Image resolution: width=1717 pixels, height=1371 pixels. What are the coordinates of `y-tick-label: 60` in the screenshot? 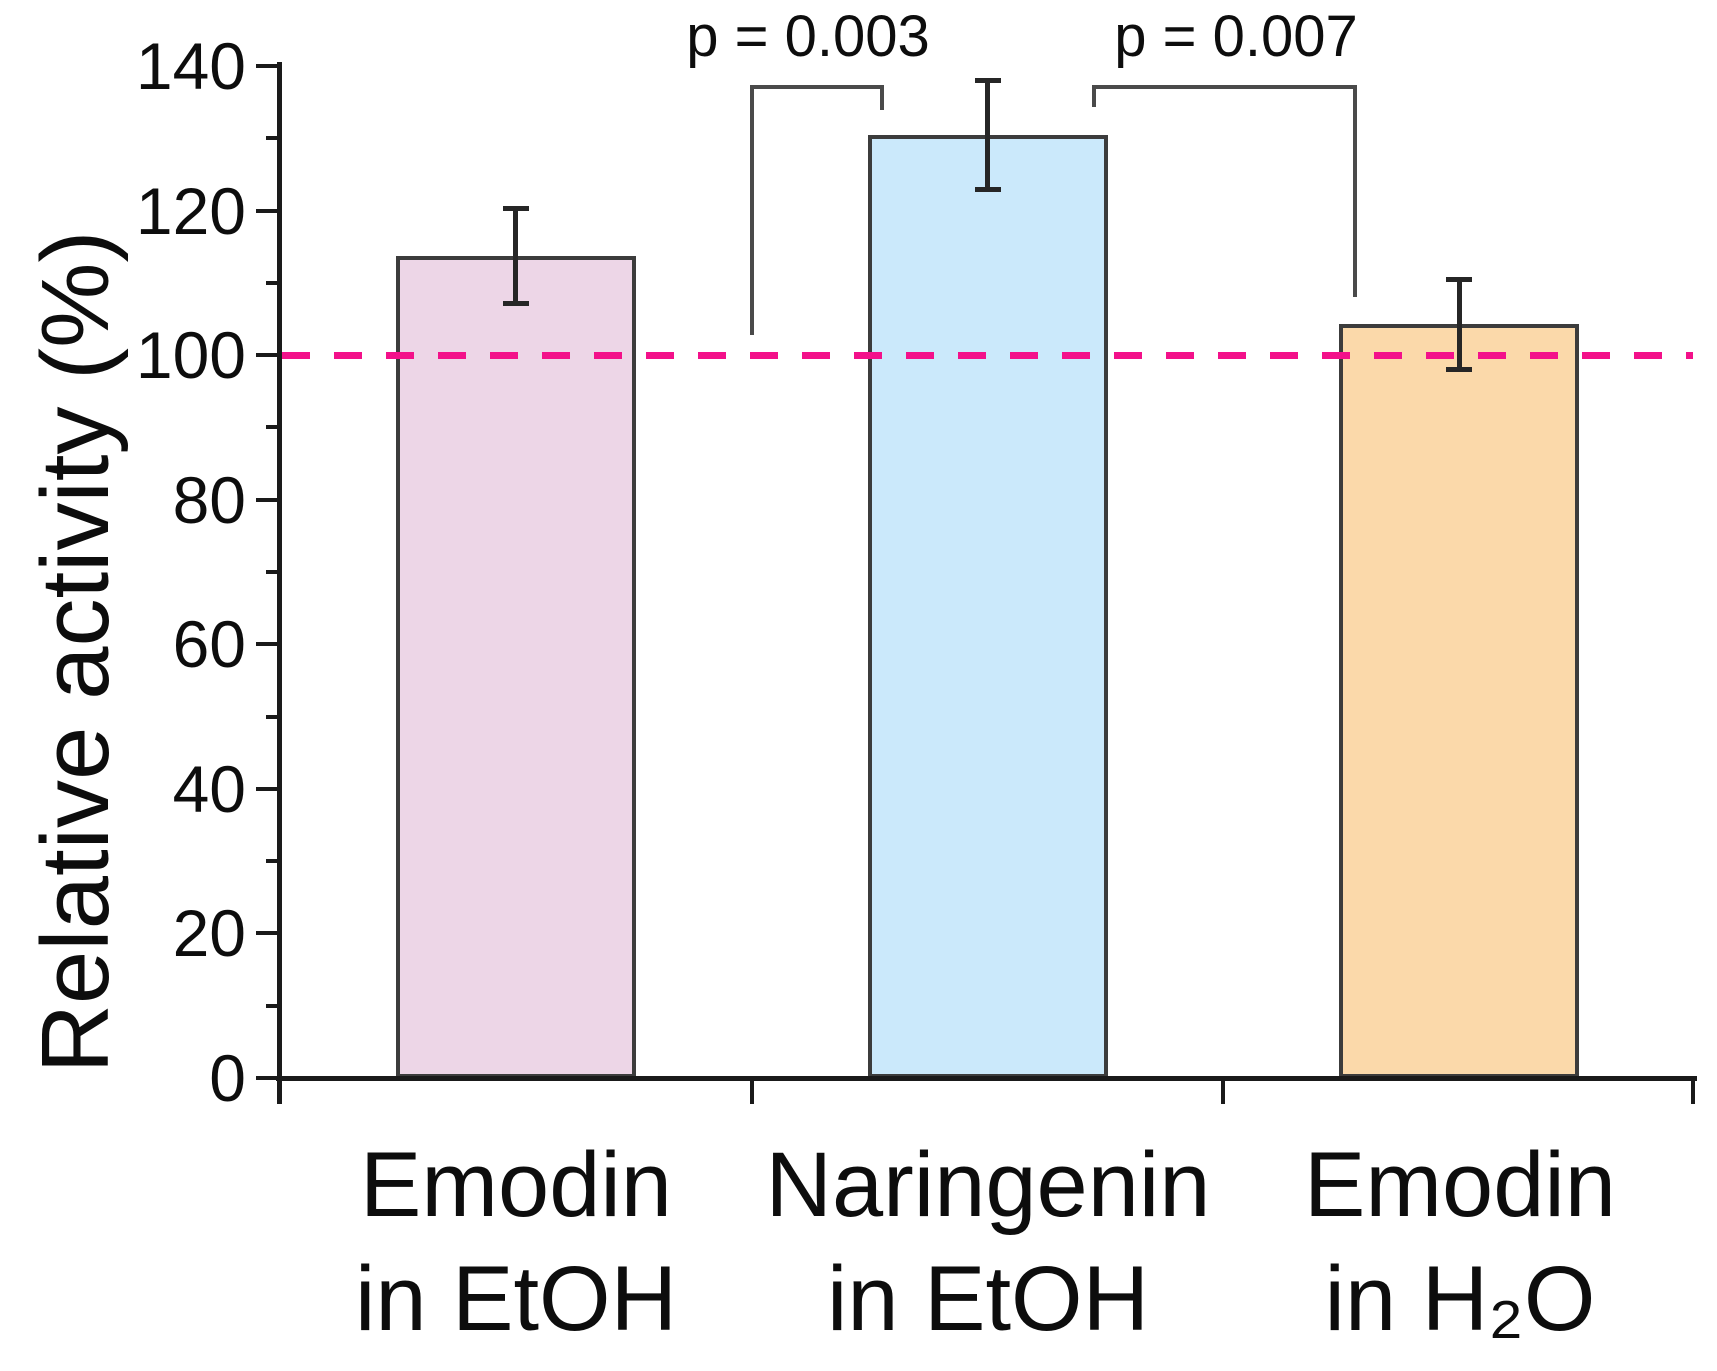 It's located at (209, 644).